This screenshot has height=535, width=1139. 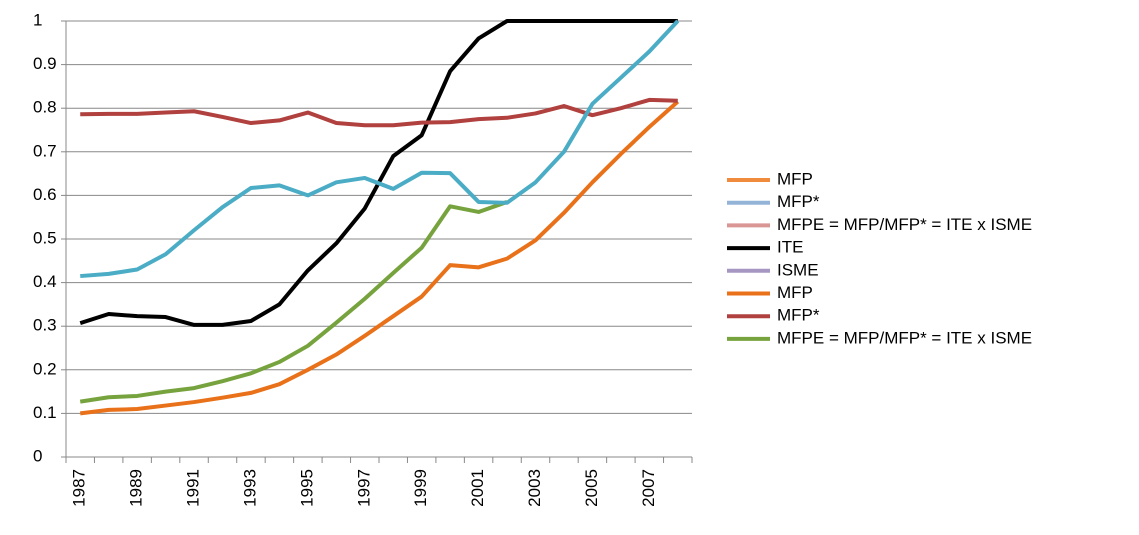 I want to click on y-tick-label: 0.7, so click(x=45, y=150).